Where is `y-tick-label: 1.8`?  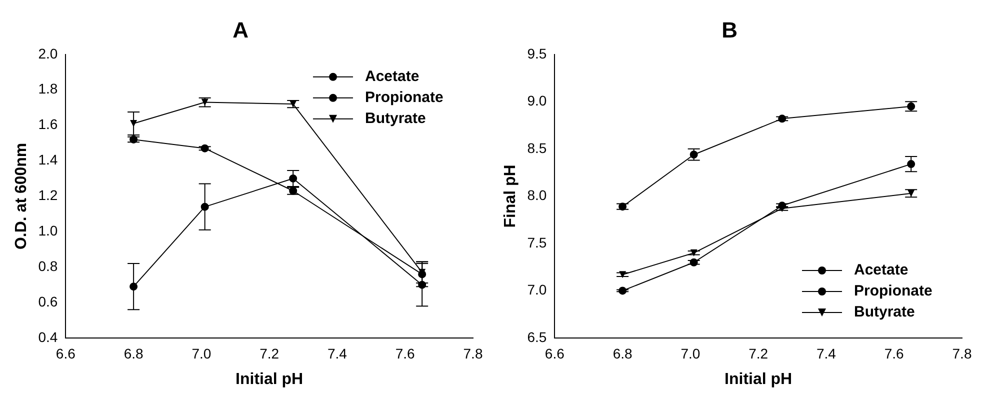 y-tick-label: 1.8 is located at coordinates (48, 88).